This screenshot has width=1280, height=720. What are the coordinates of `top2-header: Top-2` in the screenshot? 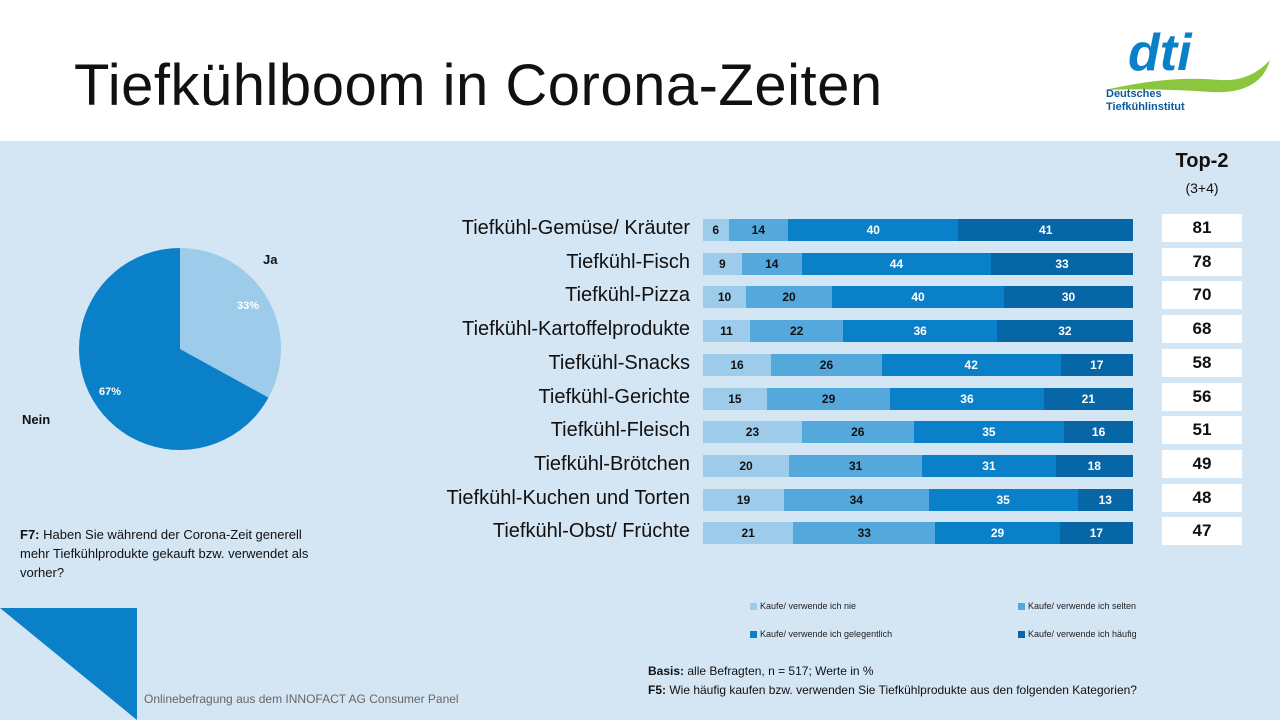 It's located at (1202, 161).